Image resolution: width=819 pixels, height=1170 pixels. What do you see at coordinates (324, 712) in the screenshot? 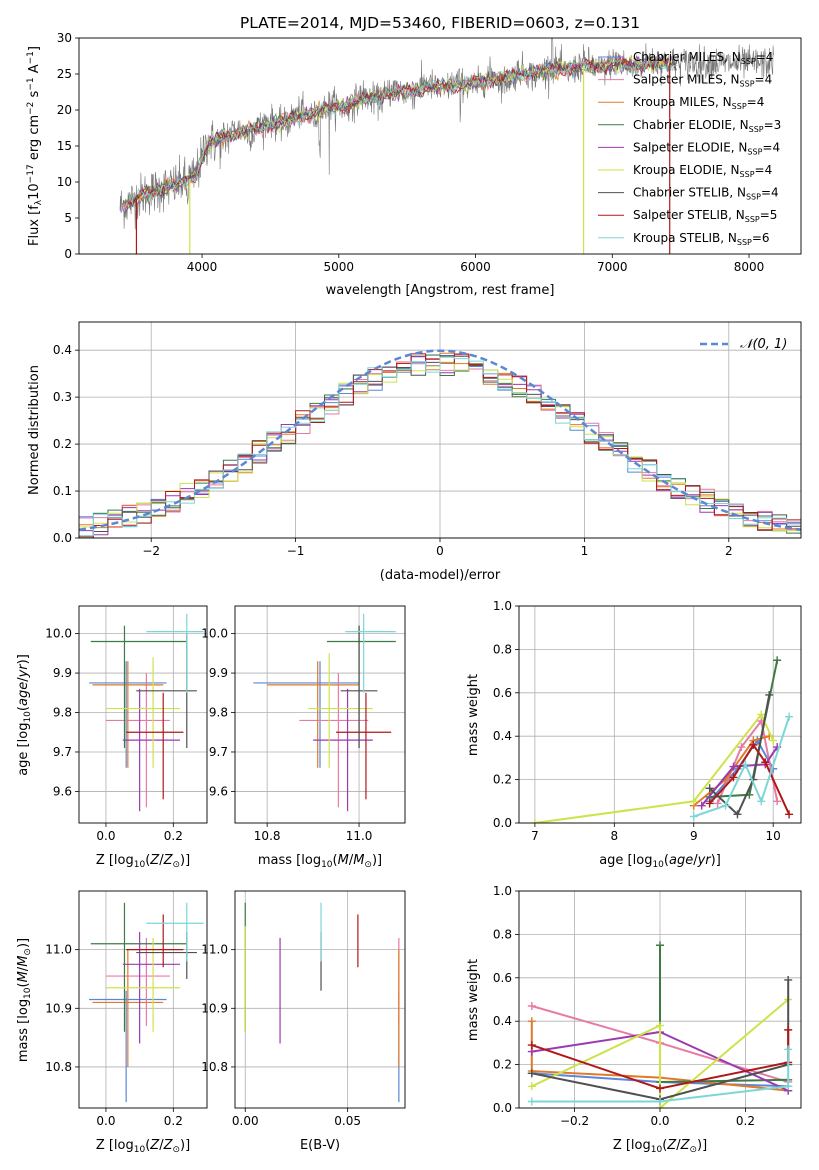
I see `plot-area-mass_age` at bounding box center [324, 712].